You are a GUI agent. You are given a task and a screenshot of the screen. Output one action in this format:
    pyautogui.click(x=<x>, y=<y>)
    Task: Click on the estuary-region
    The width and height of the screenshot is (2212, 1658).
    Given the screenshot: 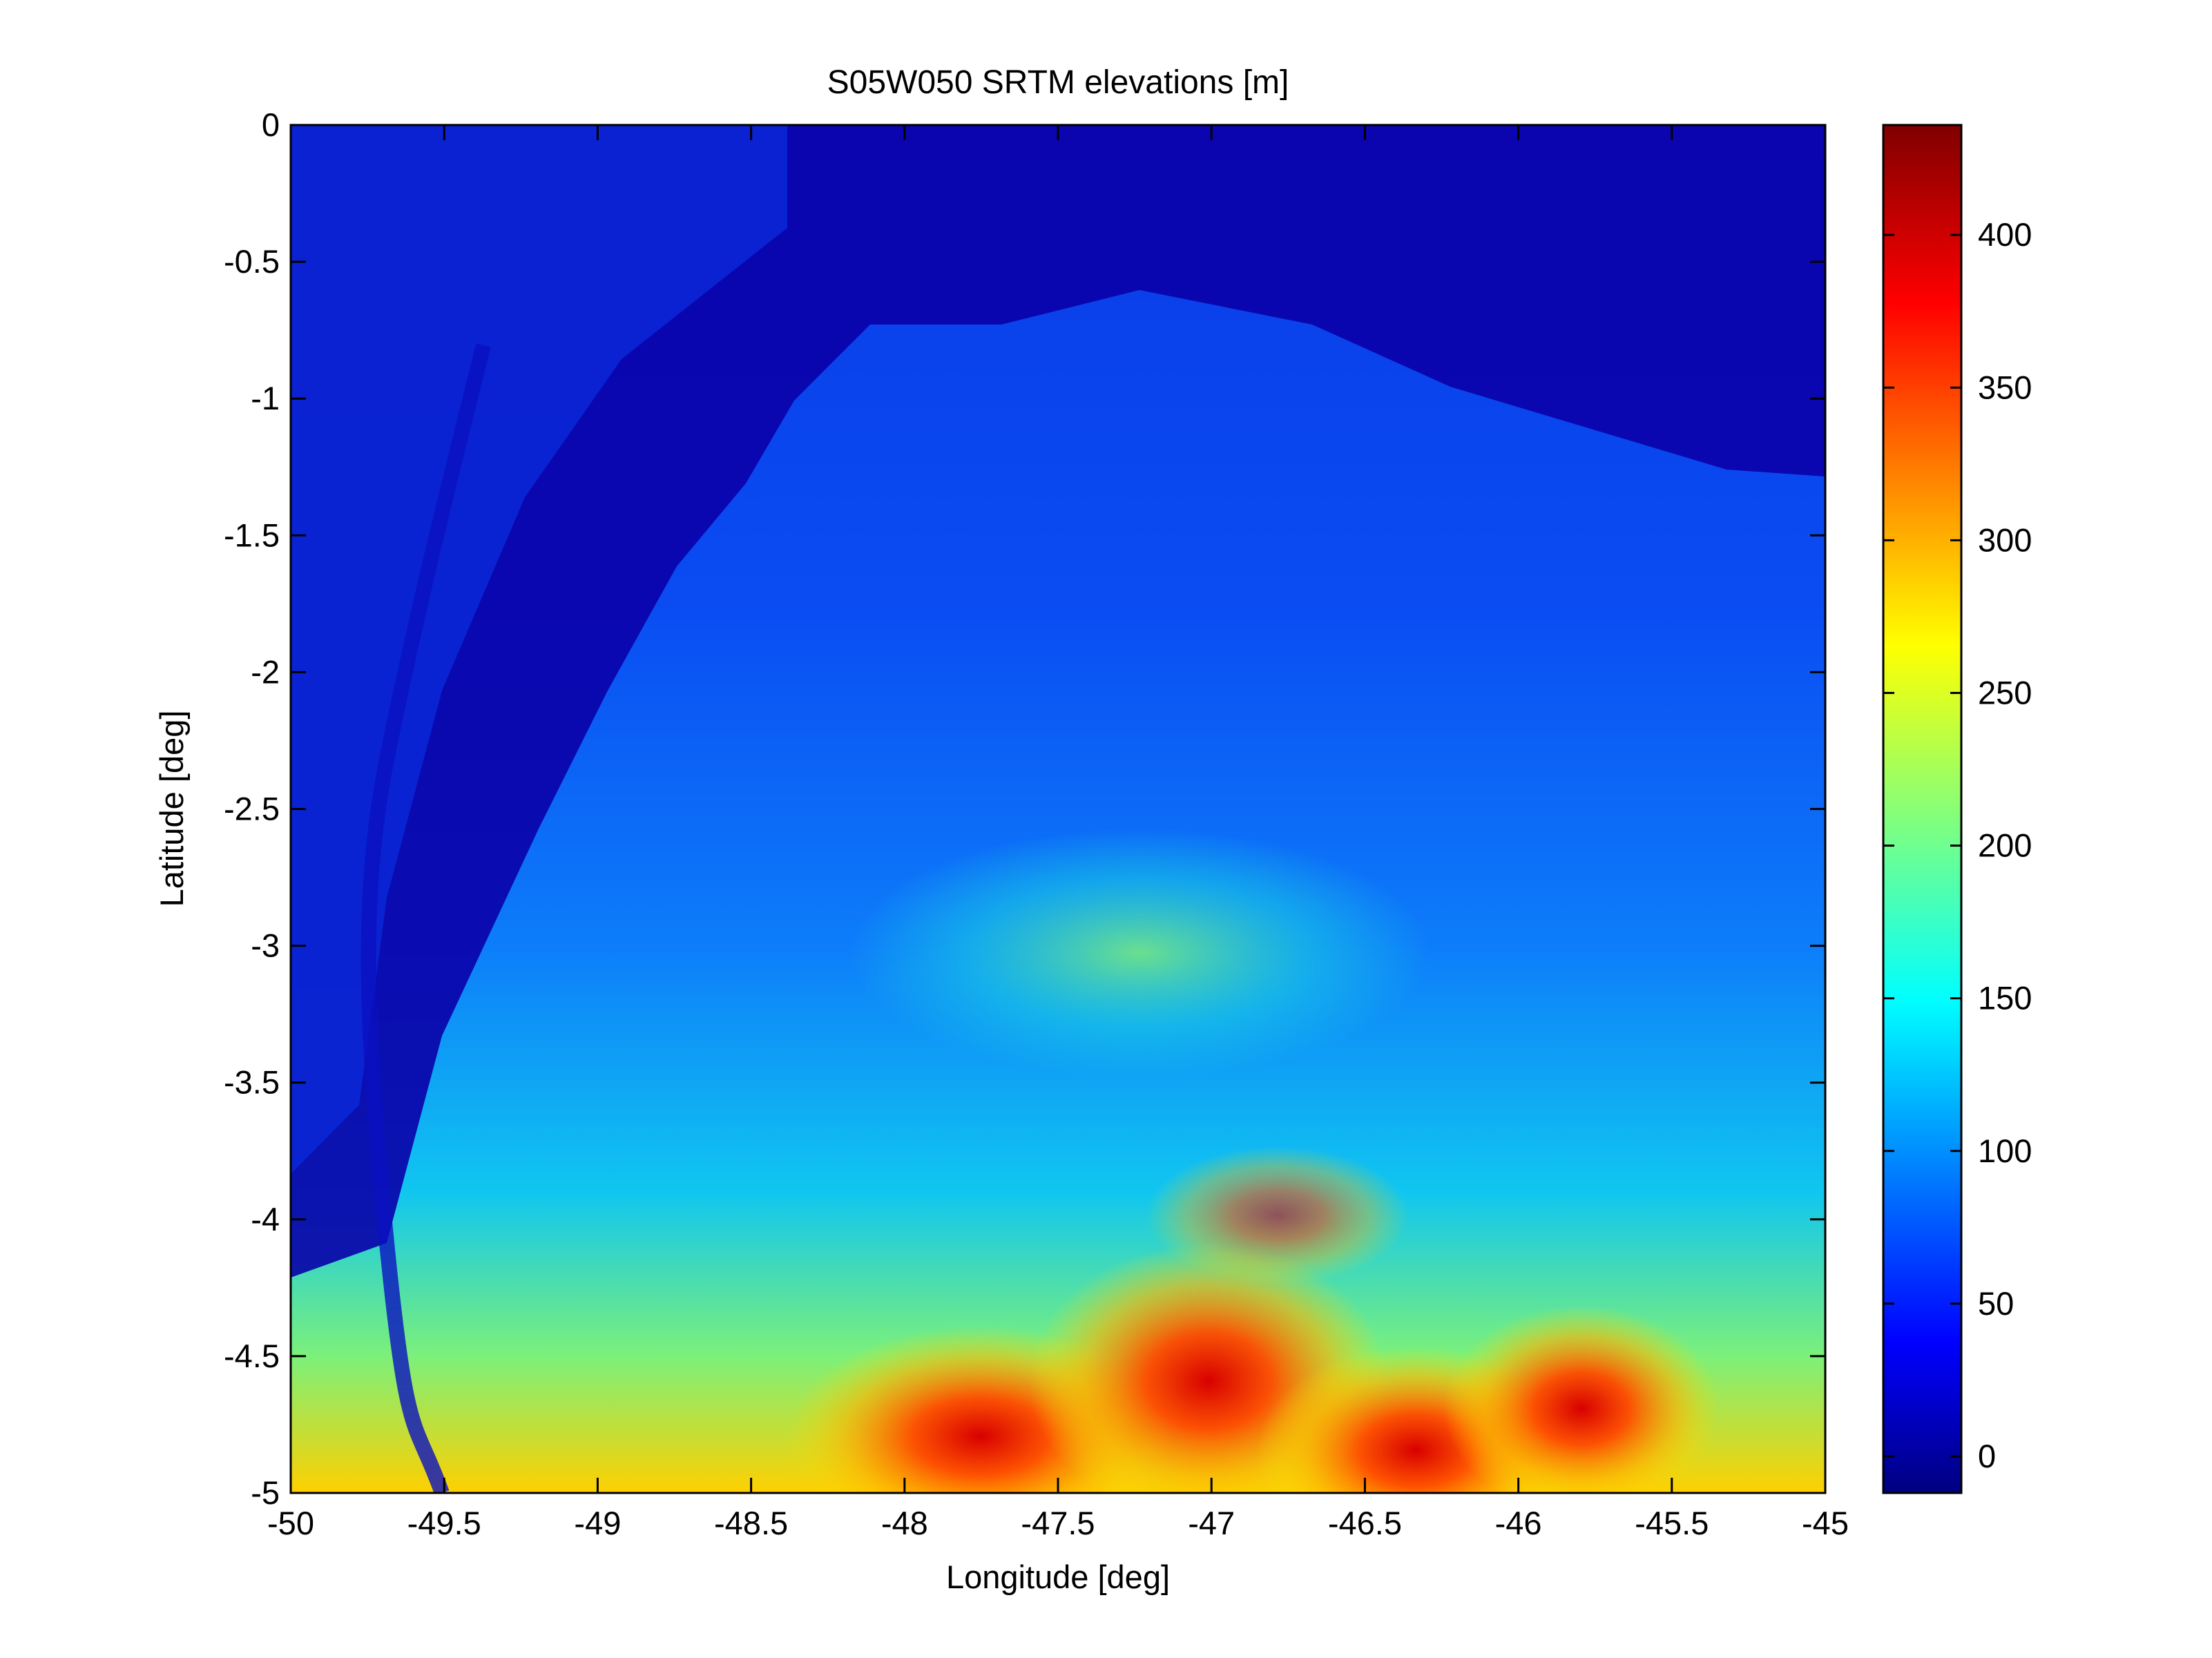 What is the action you would take?
    pyautogui.click(x=539, y=649)
    